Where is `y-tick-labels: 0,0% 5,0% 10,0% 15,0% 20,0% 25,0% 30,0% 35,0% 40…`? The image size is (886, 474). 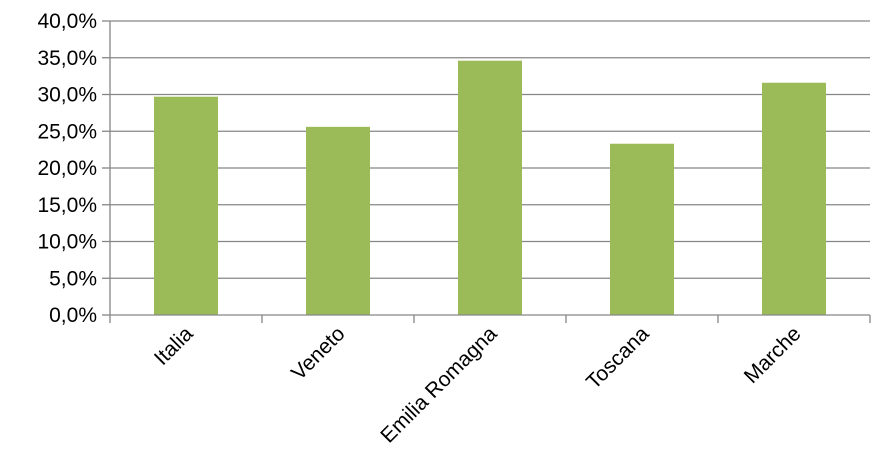 y-tick-labels: 0,0% 5,0% 10,0% 15,0% 20,0% 25,0% 30,0% 35,0% 40… is located at coordinates (67, 168).